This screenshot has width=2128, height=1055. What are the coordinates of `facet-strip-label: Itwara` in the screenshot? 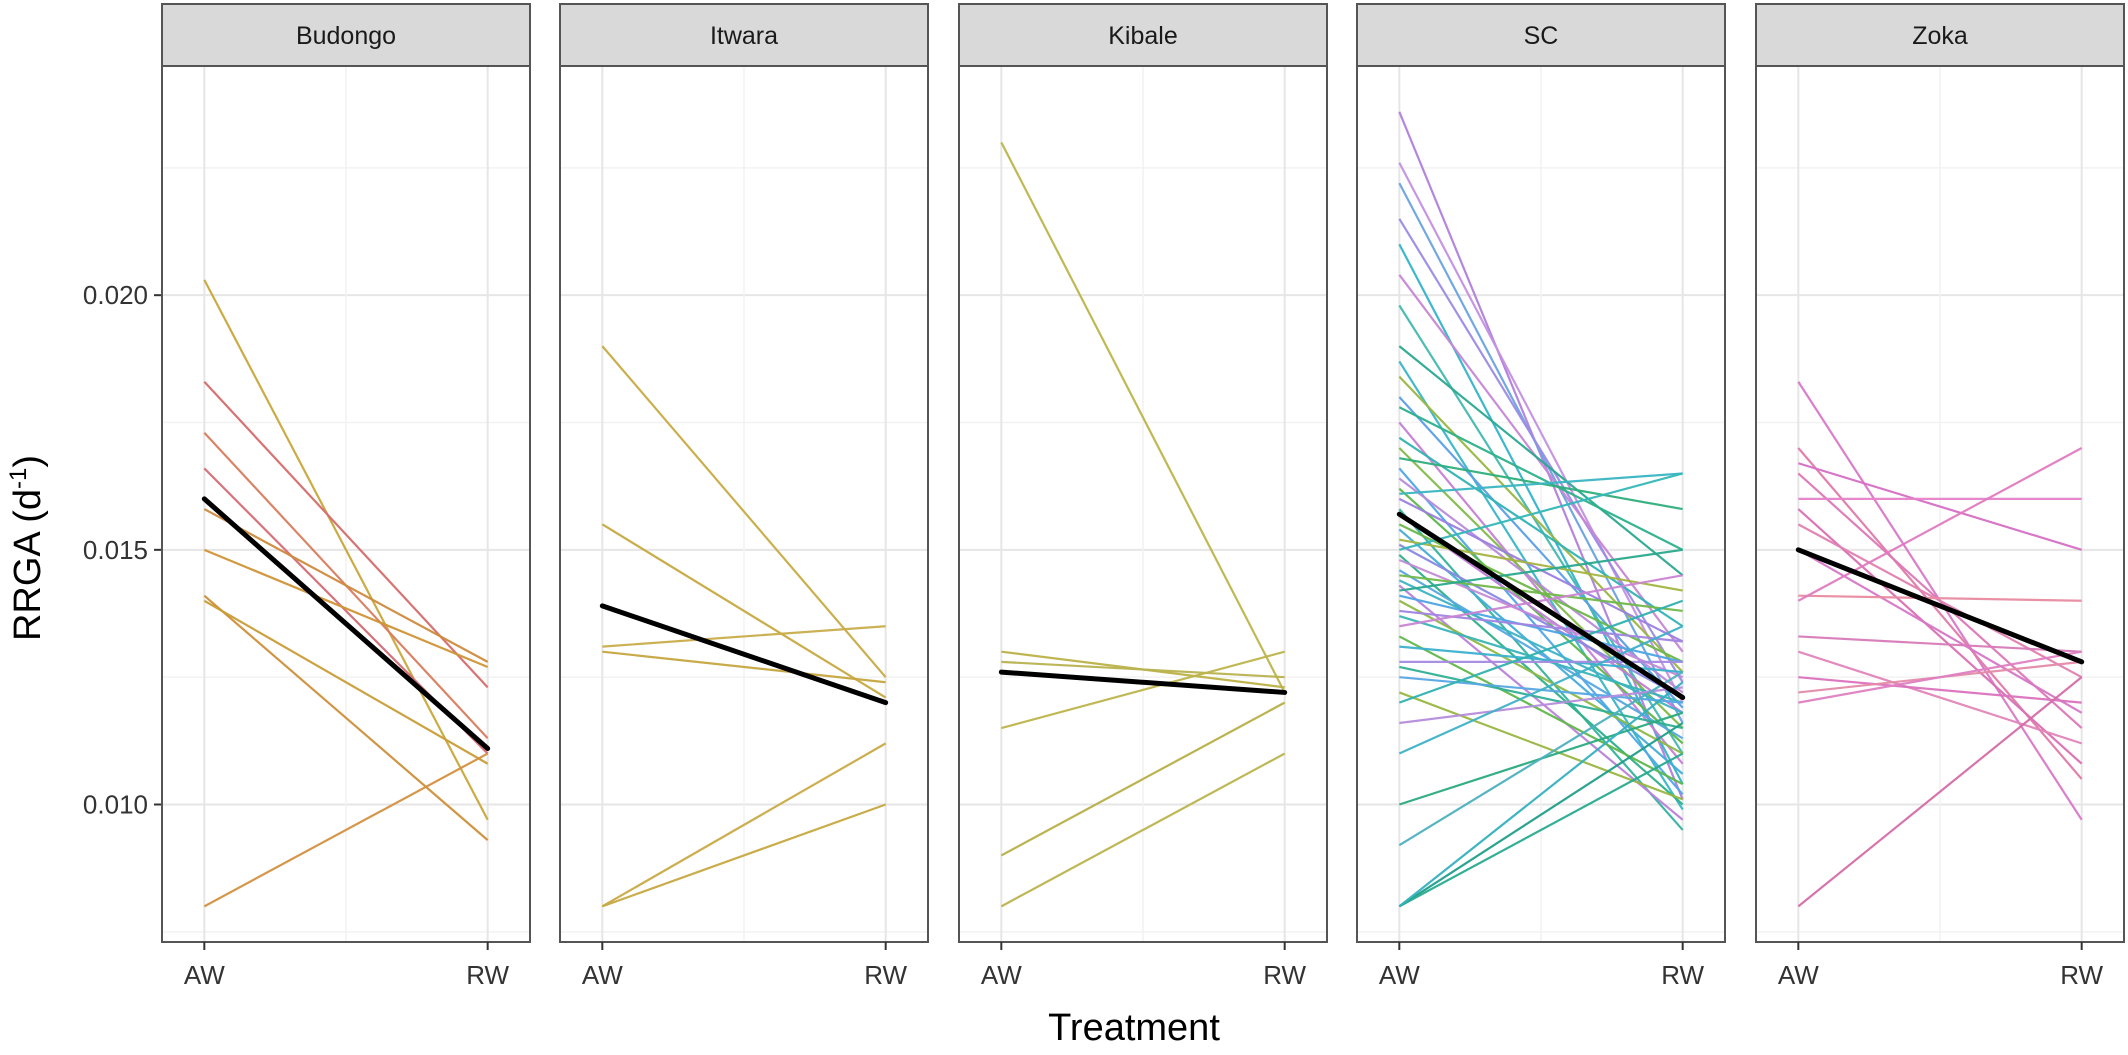 It's located at (744, 36).